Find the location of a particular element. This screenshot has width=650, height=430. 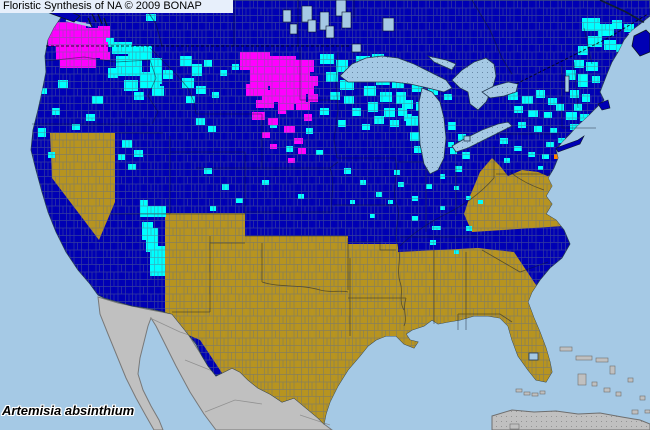

canada-provincial-borders is located at coordinates (326, 37).